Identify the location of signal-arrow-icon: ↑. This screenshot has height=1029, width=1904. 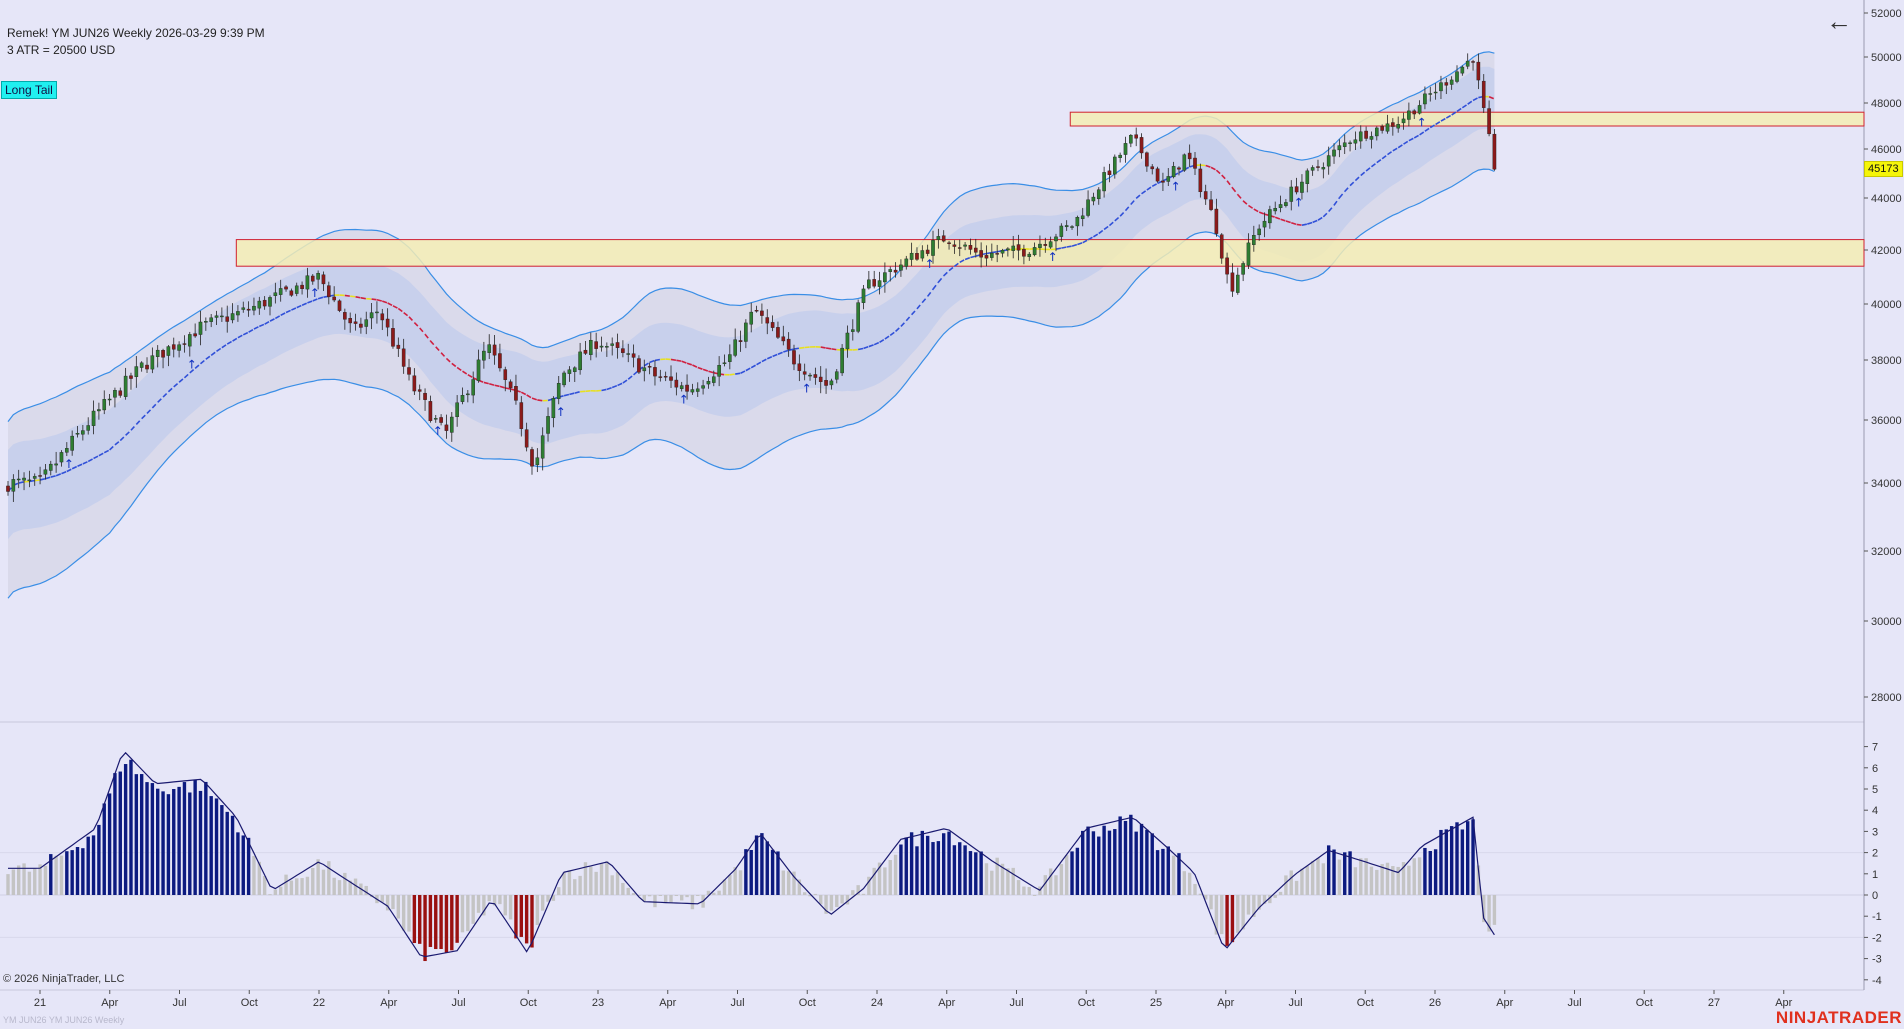
(1176, 186).